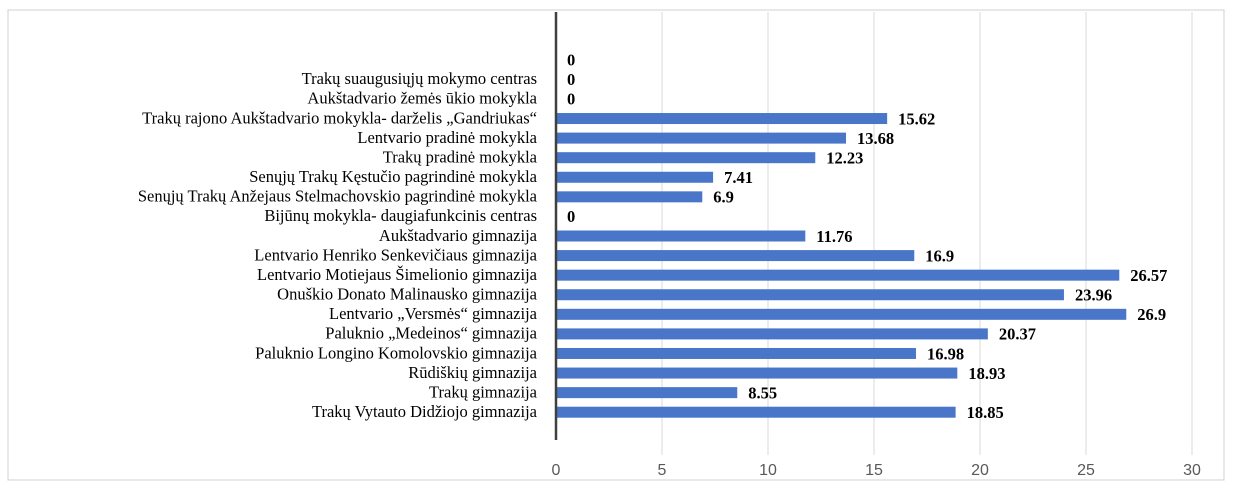 The image size is (1233, 485). What do you see at coordinates (460, 156) in the screenshot?
I see `y-tick-label: Trakų pradinė mokykla` at bounding box center [460, 156].